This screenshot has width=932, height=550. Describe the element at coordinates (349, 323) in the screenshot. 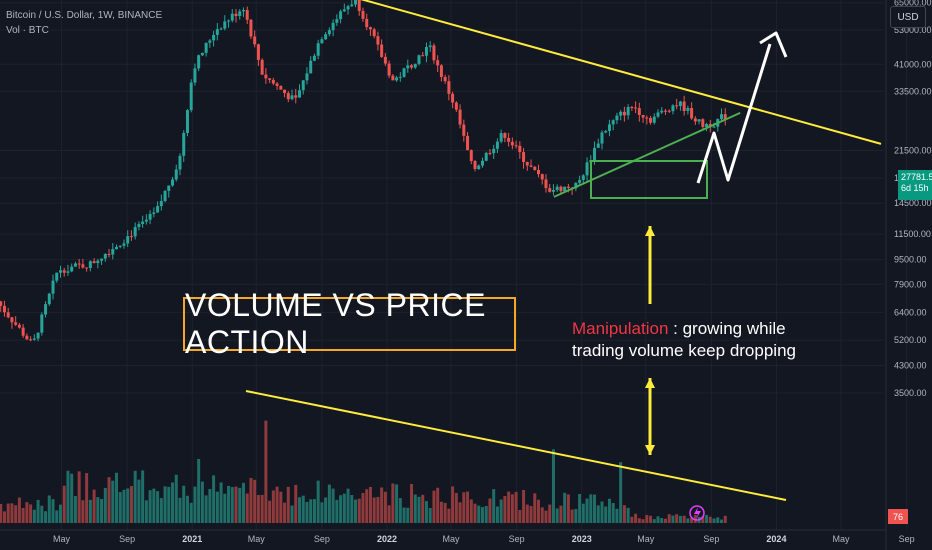

I see `annotation-title: VOLUME VS PRICE ACTION` at that location.